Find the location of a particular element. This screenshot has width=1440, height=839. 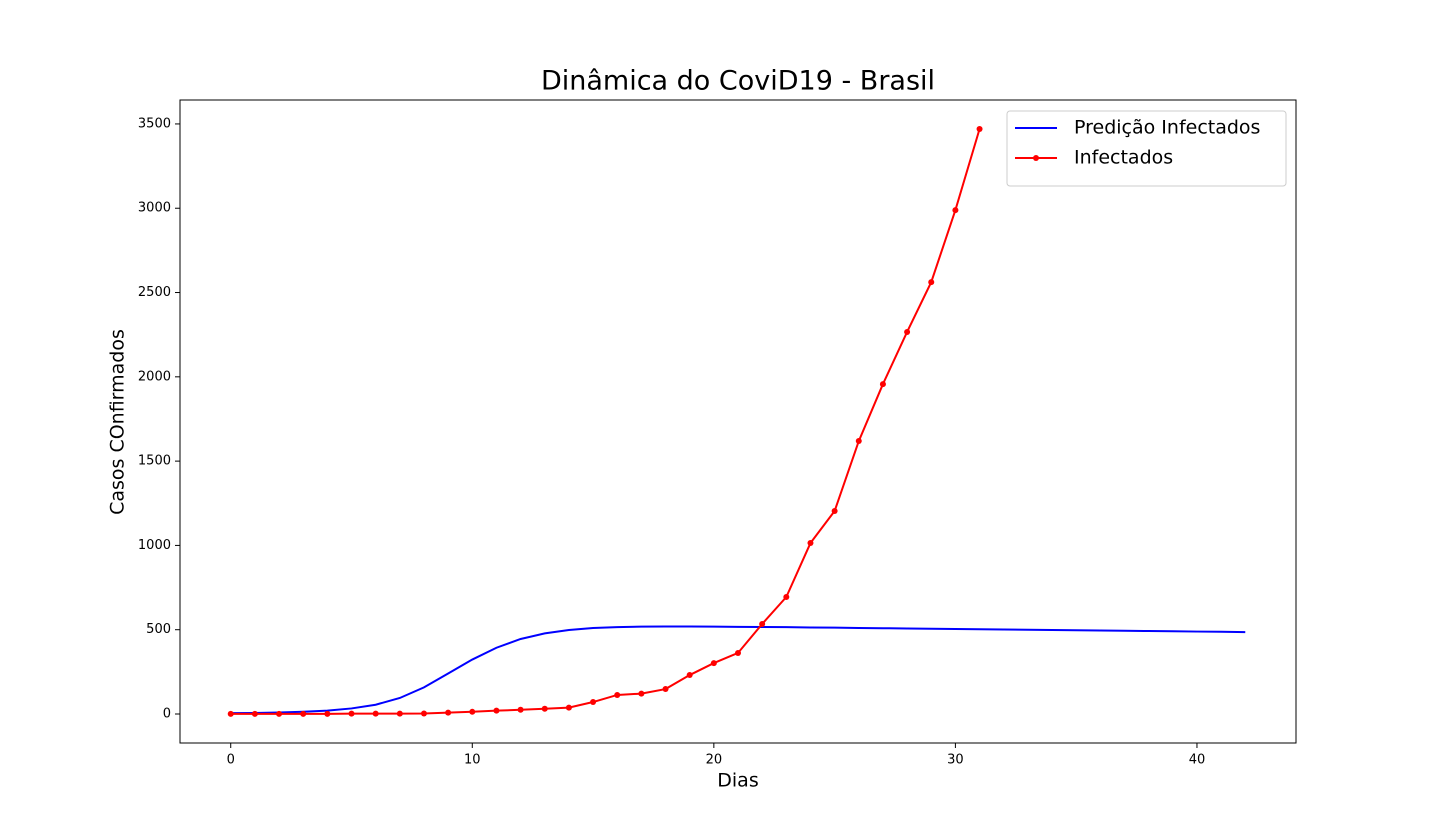

legend-box is located at coordinates (1146, 148).